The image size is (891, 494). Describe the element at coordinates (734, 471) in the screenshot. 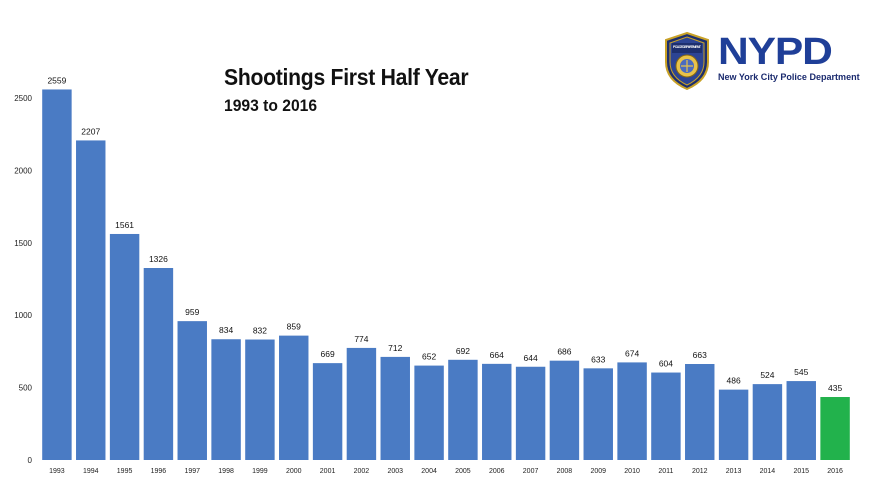

I see `x-tick-label-2013: 2013` at that location.